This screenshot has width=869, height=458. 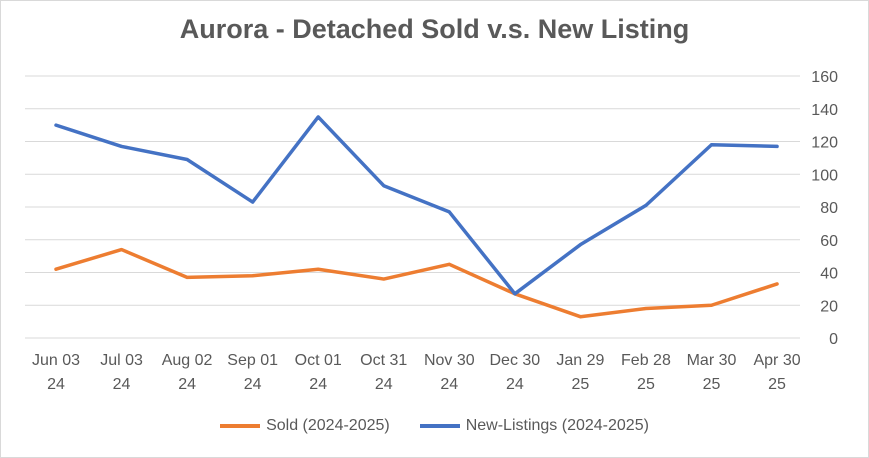 I want to click on y-tick-label: 160, so click(x=824, y=77).